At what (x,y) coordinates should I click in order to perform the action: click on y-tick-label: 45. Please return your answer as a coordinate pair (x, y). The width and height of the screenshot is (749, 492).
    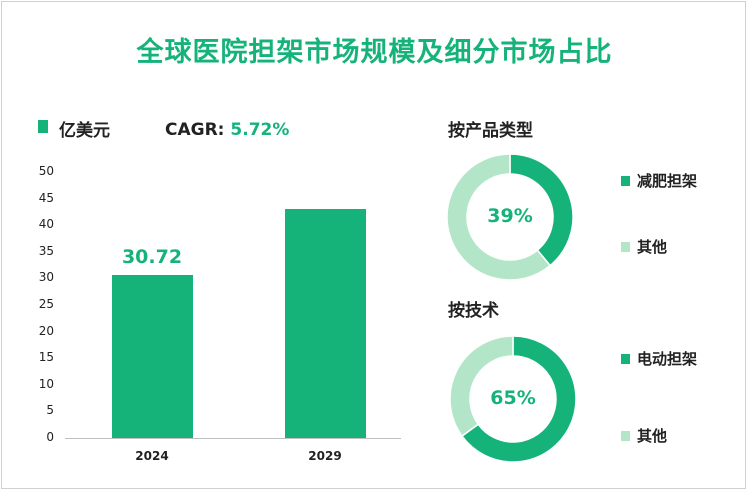
    Looking at the image, I should click on (46, 197).